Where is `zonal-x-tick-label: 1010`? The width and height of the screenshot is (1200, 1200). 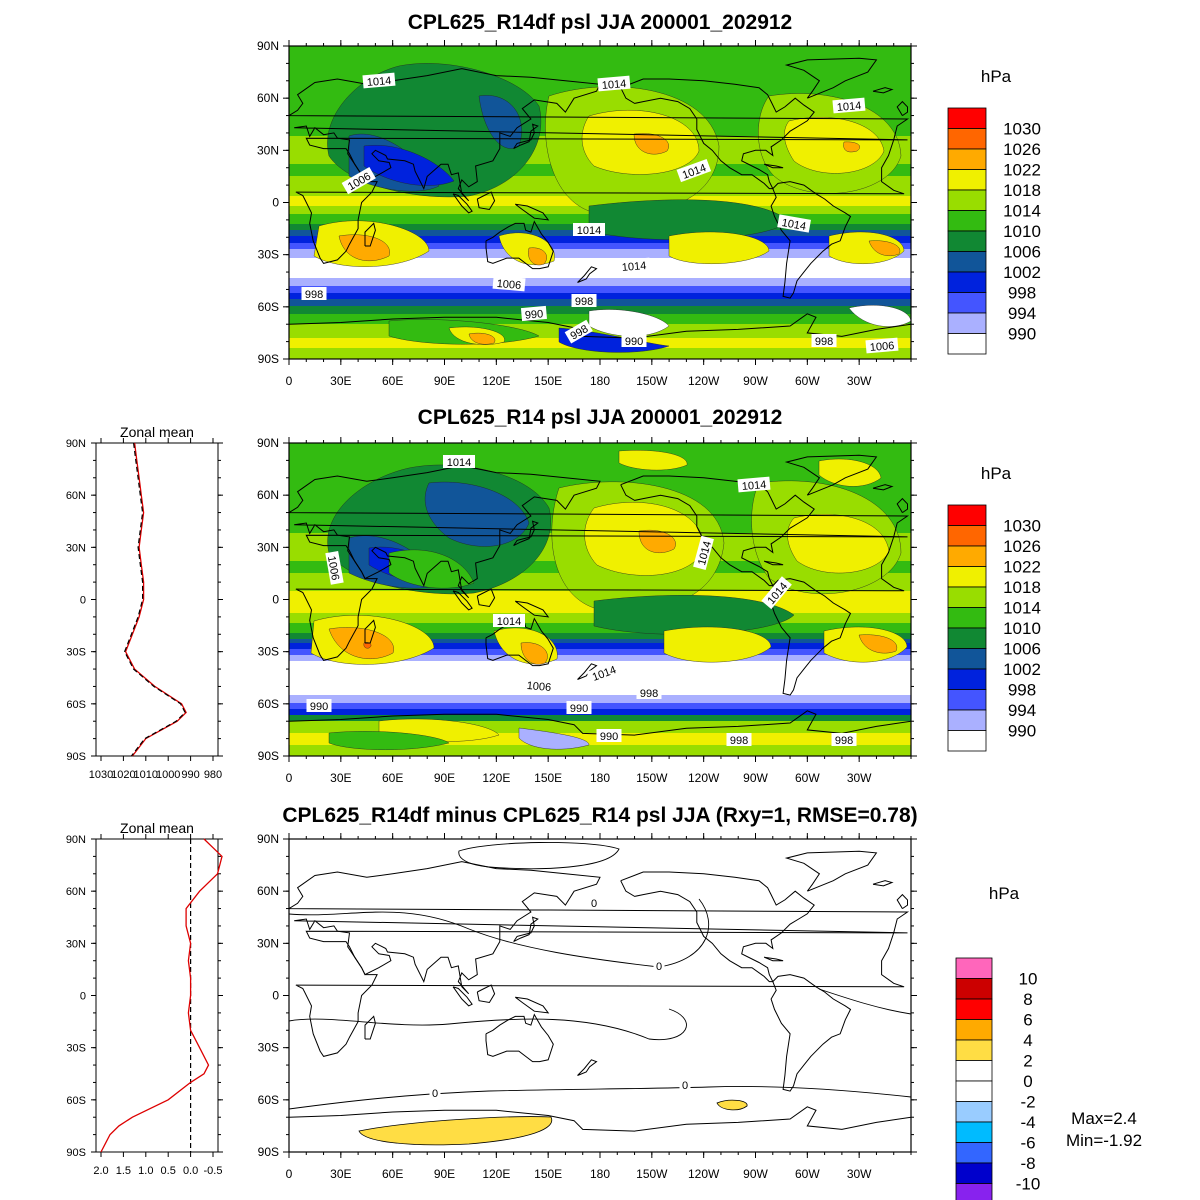 zonal-x-tick-label: 1010 is located at coordinates (146, 775).